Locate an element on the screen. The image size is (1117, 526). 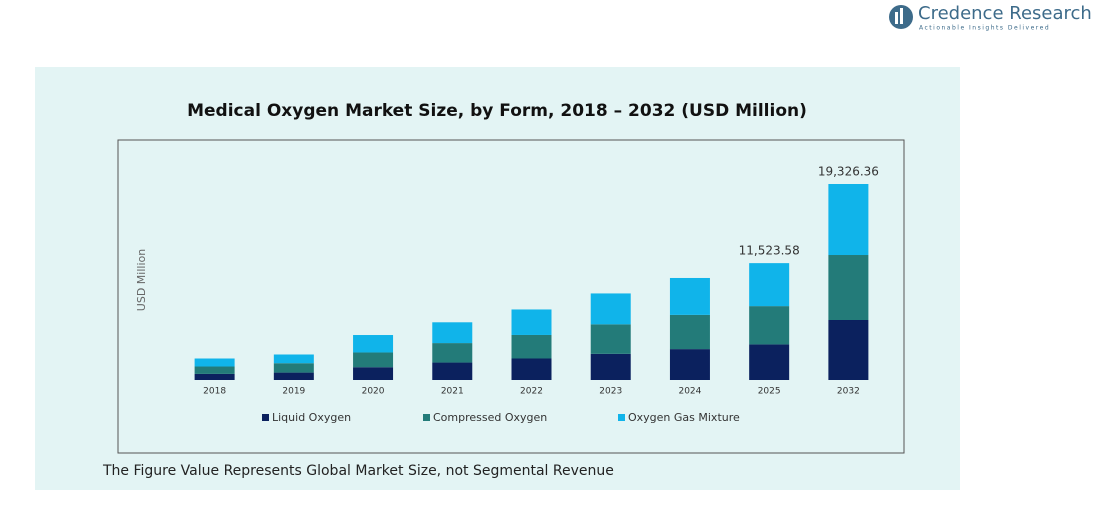
legend-label: Liquid Oxygen is located at coordinates (311, 417).